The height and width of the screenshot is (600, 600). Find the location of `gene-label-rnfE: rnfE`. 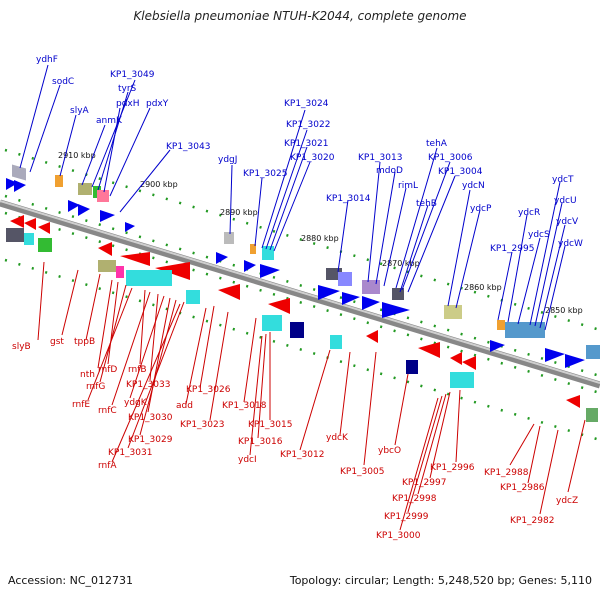

gene-label-rnfE: rnfE is located at coordinates (81, 405).